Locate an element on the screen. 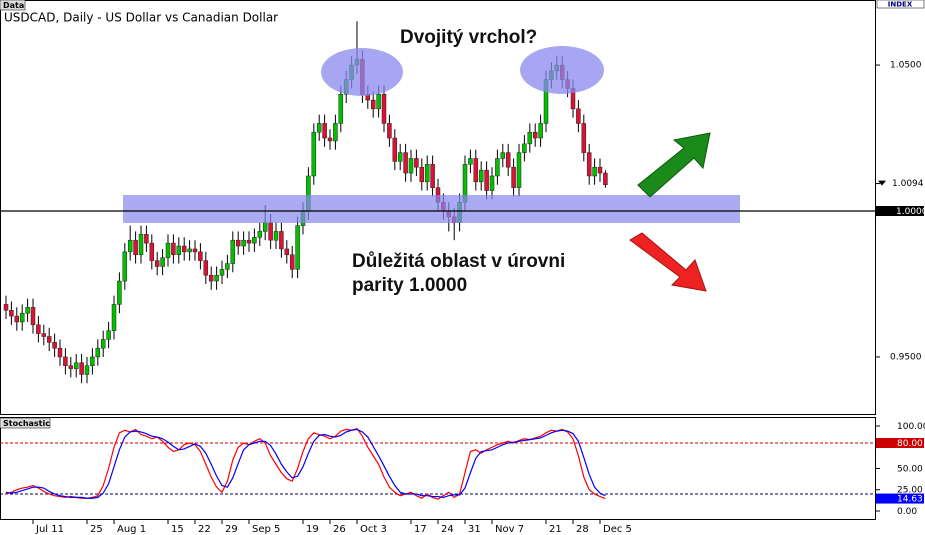 This screenshot has width=925, height=535. panel-title: Stochastic is located at coordinates (26, 423).